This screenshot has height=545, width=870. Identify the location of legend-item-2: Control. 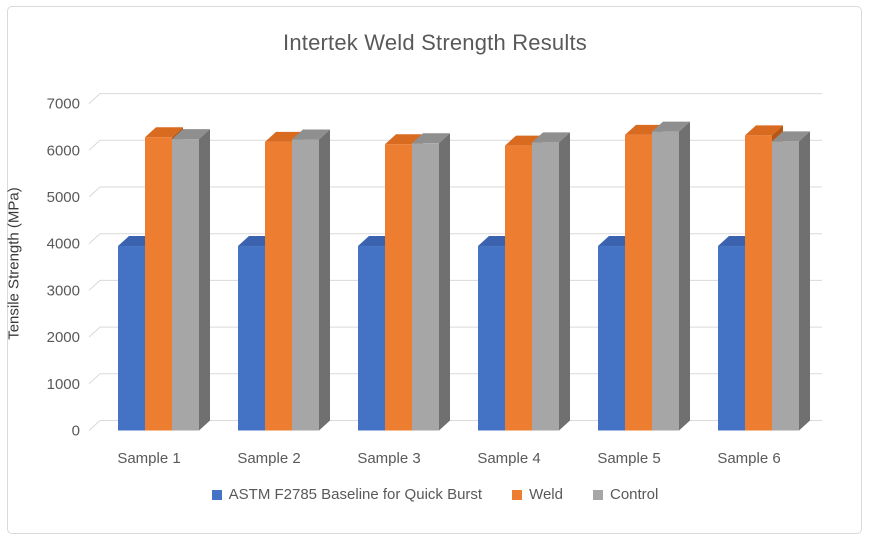
(625, 494).